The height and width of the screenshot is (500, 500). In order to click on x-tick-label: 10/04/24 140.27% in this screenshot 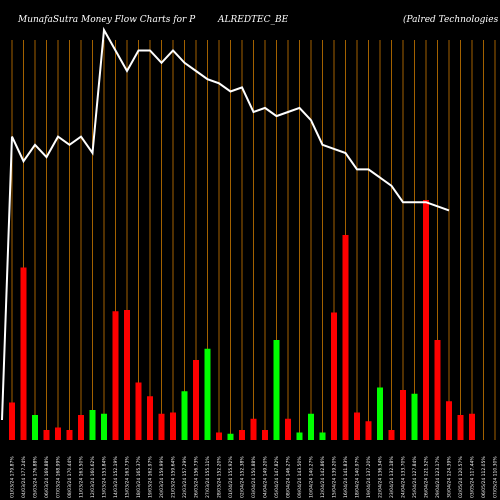, I will do `click(312, 477)`.